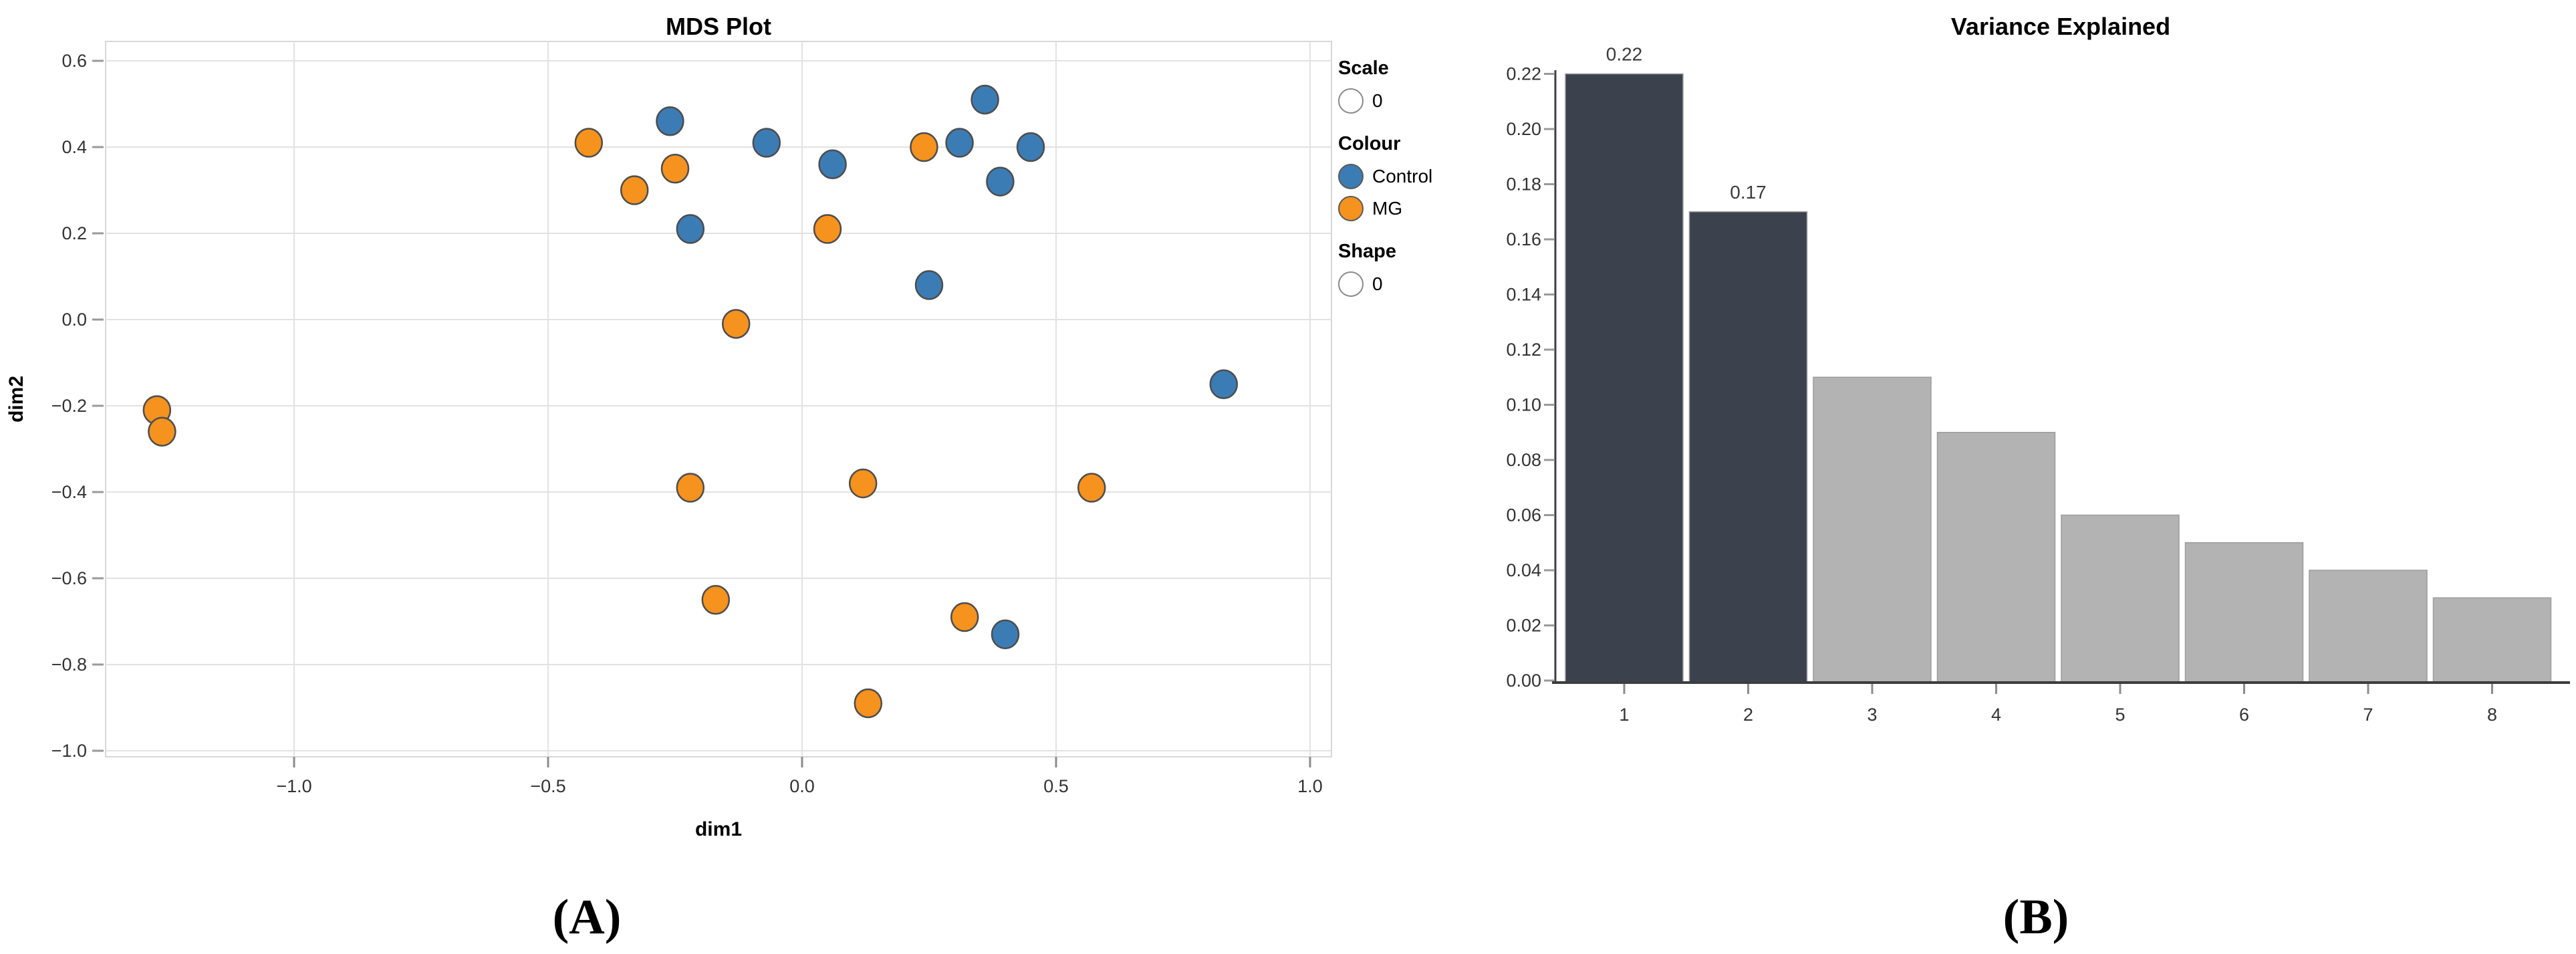 The width and height of the screenshot is (2576, 954). Describe the element at coordinates (16, 399) in the screenshot. I see `y-axis-title: dim2` at that location.